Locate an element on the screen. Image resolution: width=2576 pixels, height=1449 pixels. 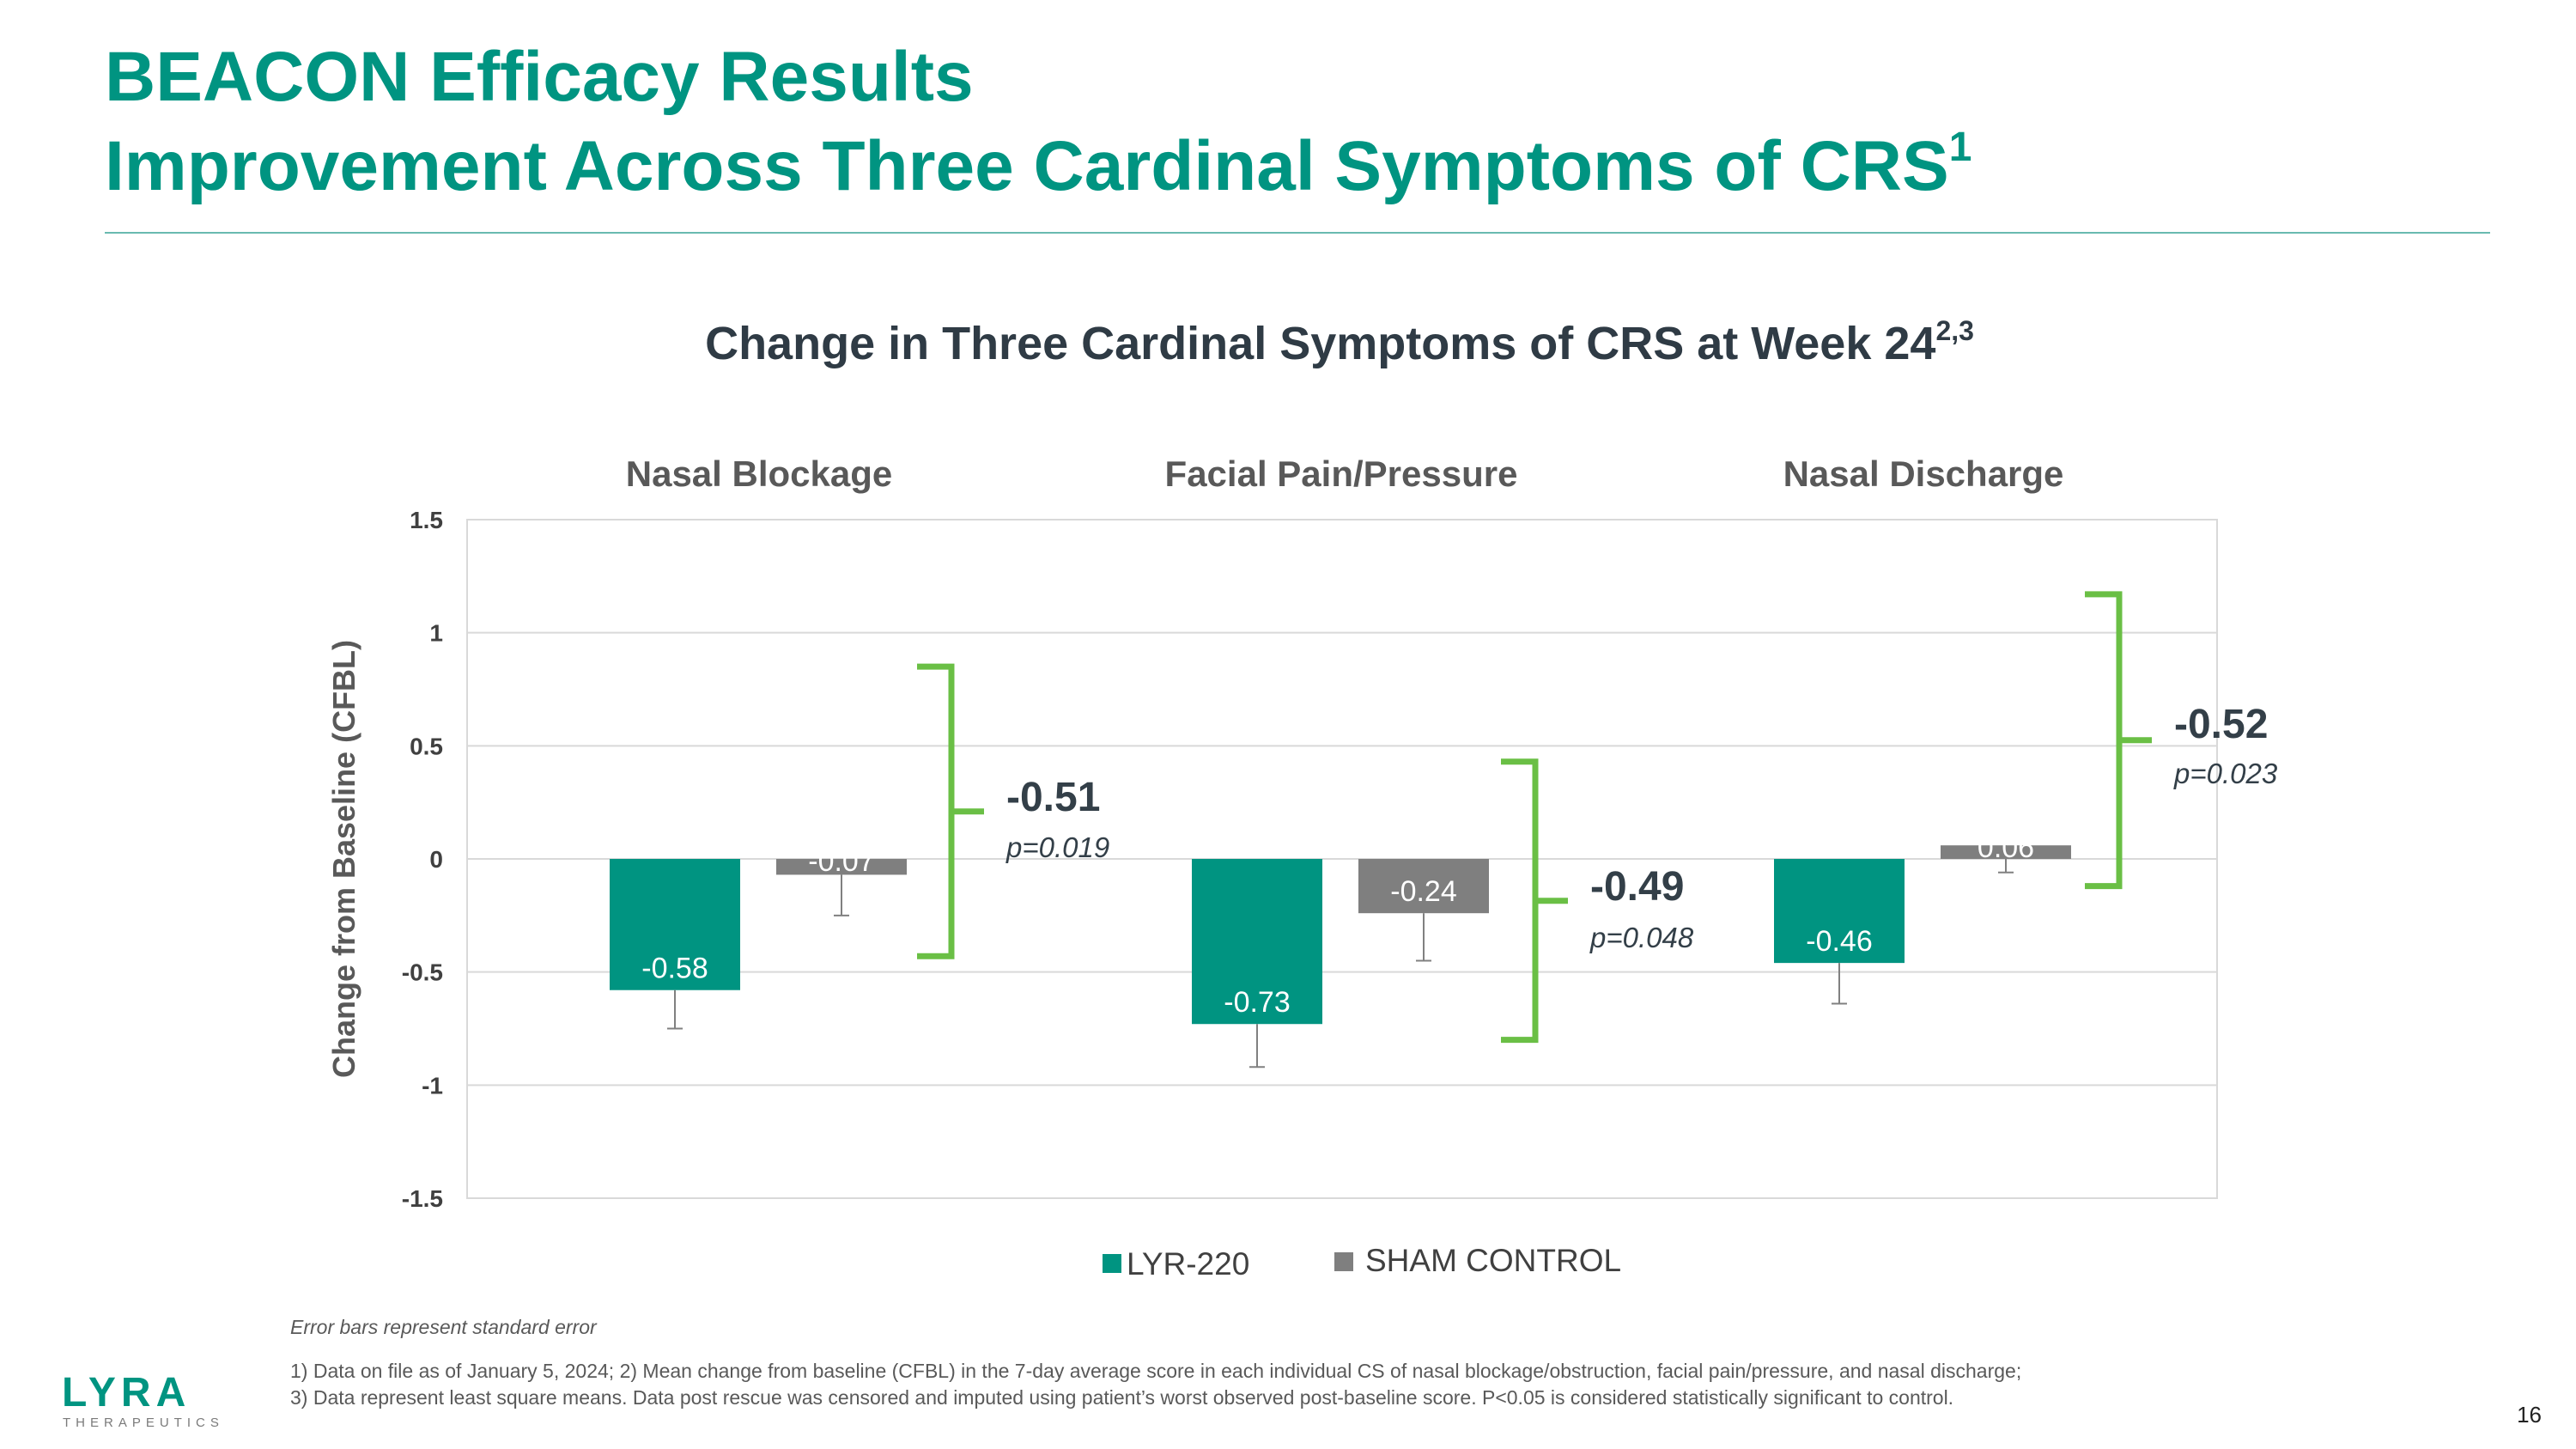
data-label: -0.58 is located at coordinates (674, 969).